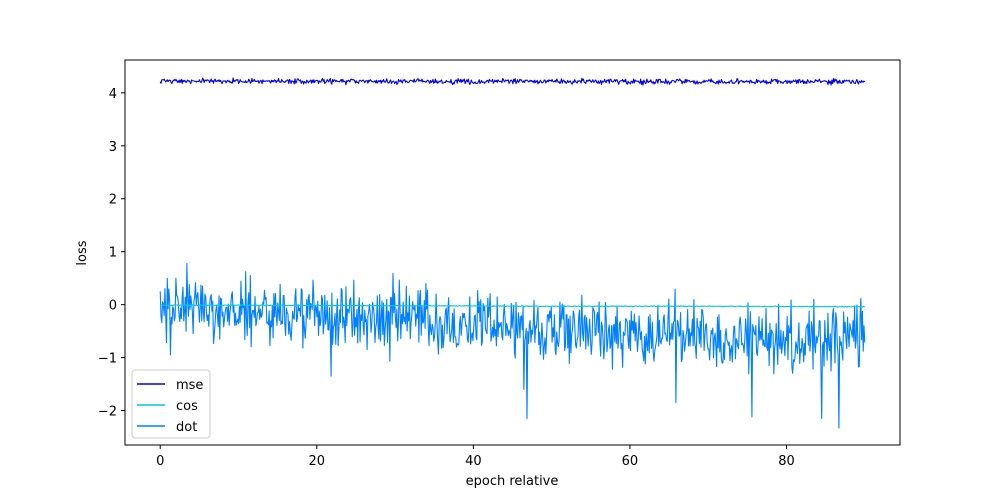 Image resolution: width=1000 pixels, height=500 pixels. Describe the element at coordinates (113, 200) in the screenshot. I see `y-tick-label: 2` at that location.